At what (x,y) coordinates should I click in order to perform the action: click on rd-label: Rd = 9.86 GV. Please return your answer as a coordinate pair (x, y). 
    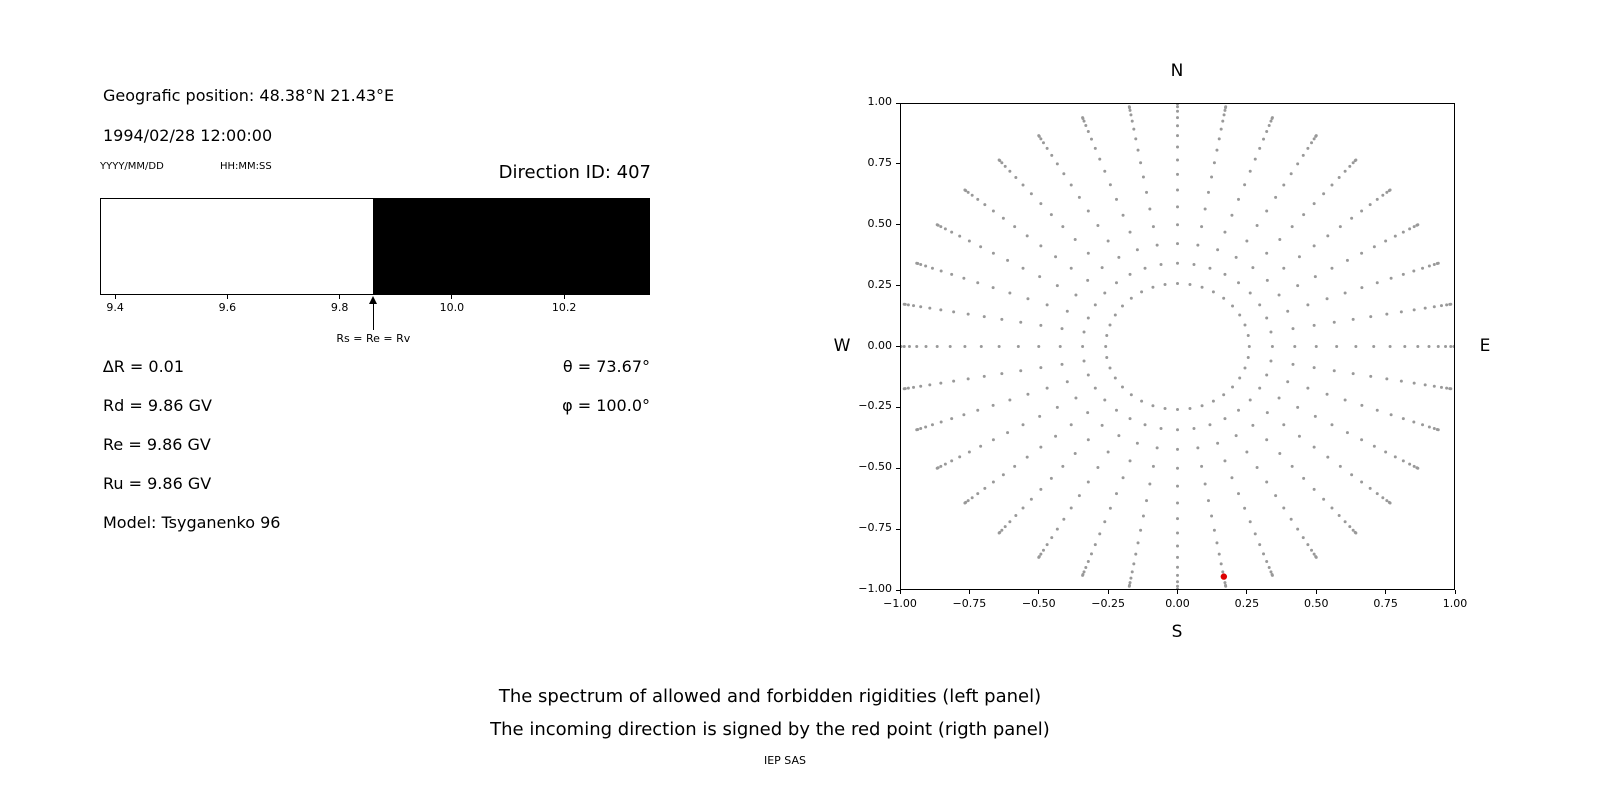
    Looking at the image, I should click on (157, 405).